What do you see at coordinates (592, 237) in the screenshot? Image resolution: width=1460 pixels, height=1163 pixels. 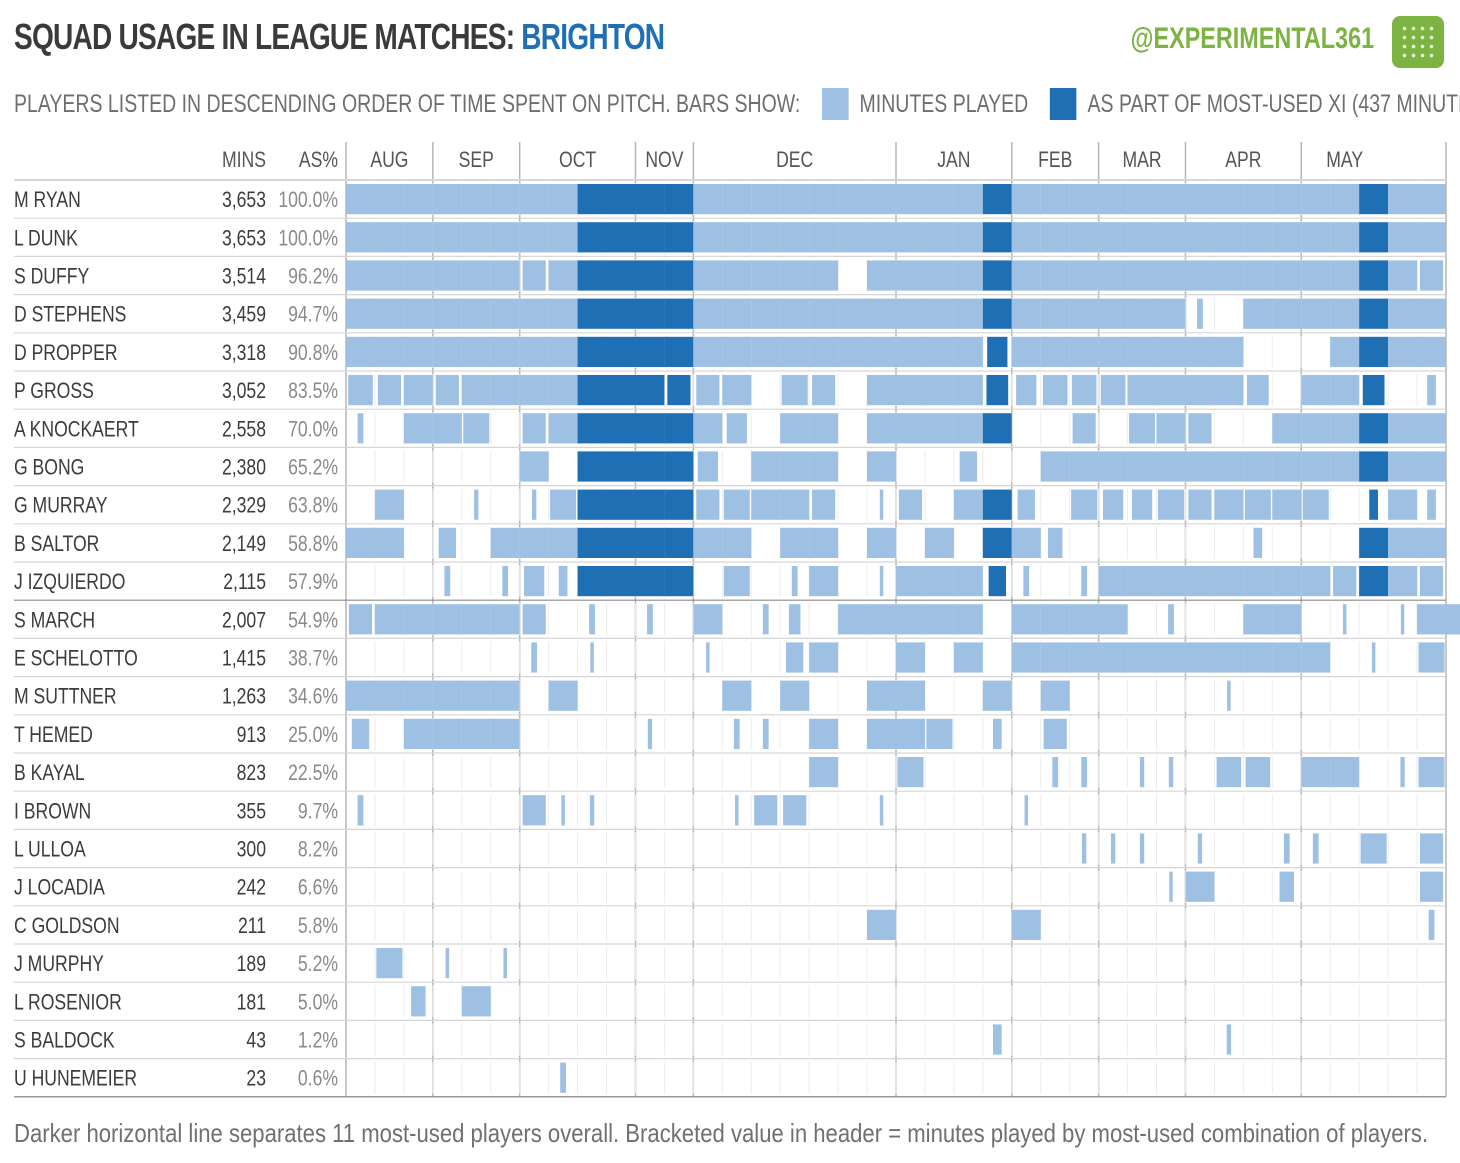 I see `bar-l-dunk-m9` at bounding box center [592, 237].